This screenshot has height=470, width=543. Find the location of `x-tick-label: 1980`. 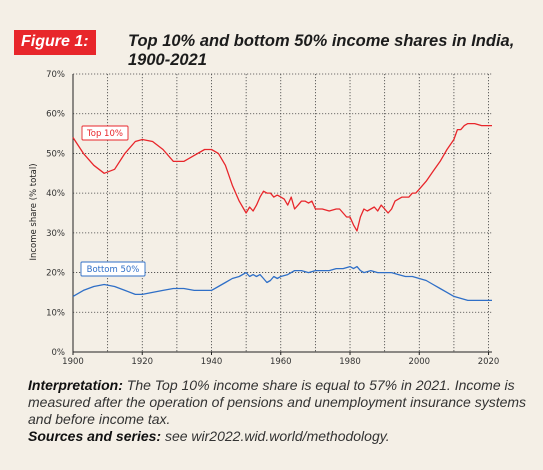

x-tick-label: 1980 is located at coordinates (350, 362).